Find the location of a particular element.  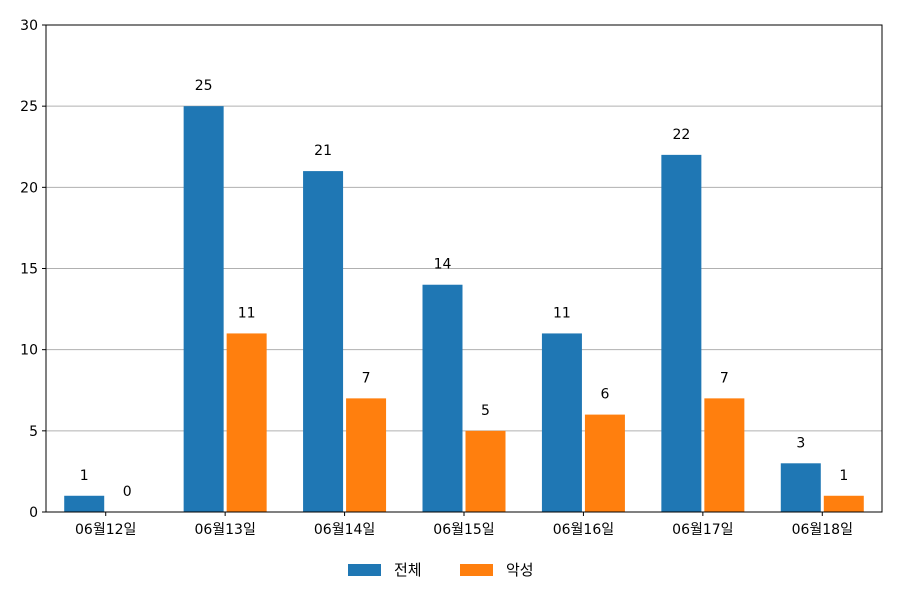

x-tick-label: 06월15일 is located at coordinates (463, 530).